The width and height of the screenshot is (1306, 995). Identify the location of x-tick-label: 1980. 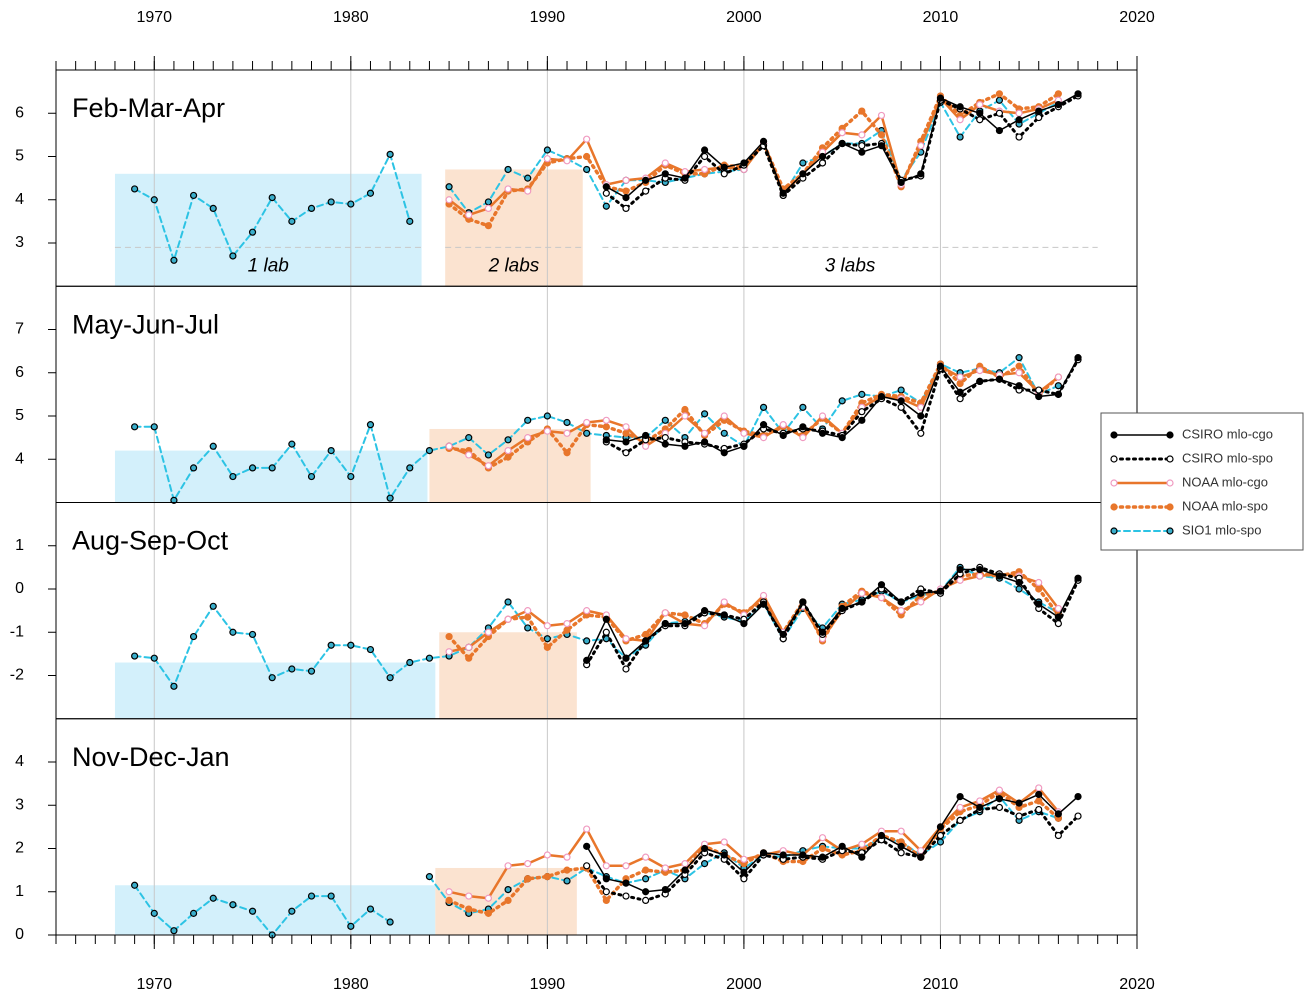
(351, 17).